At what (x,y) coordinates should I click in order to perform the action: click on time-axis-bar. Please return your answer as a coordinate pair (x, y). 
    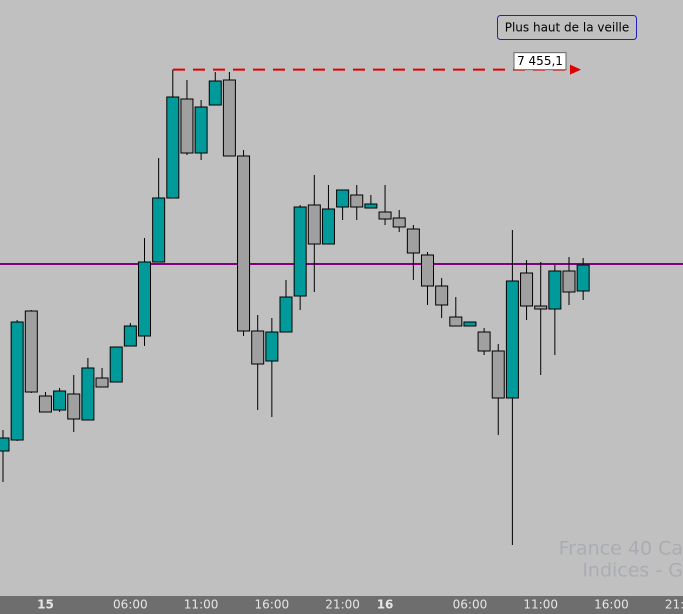
    Looking at the image, I should click on (341, 605).